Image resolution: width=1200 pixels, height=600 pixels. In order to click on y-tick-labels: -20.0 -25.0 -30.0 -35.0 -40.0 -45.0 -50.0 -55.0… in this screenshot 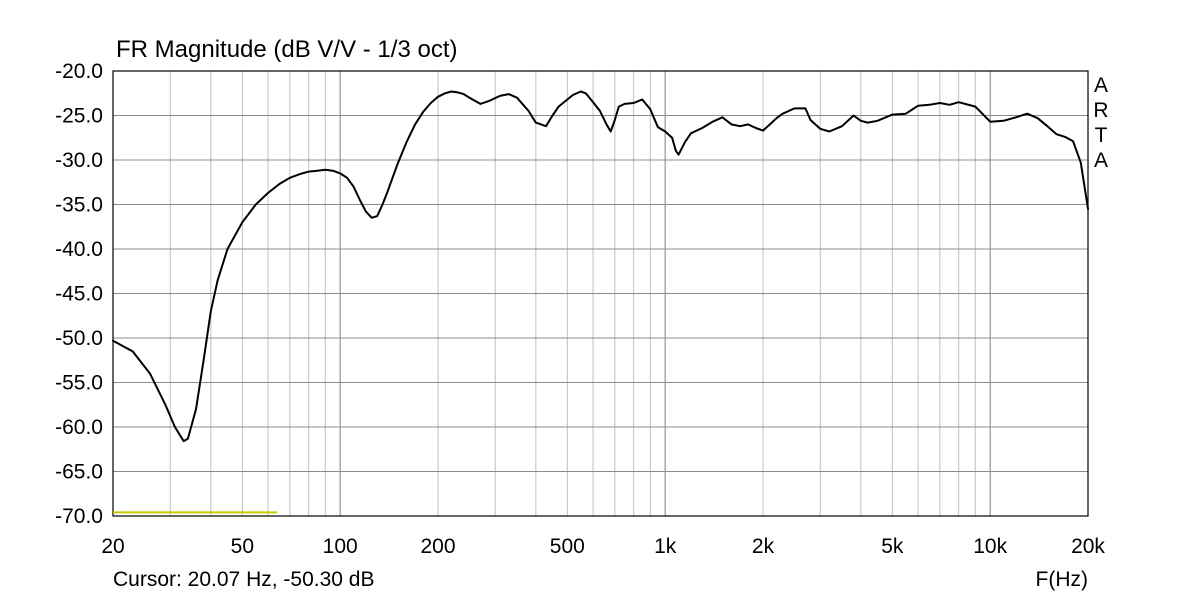, I will do `click(79, 294)`.